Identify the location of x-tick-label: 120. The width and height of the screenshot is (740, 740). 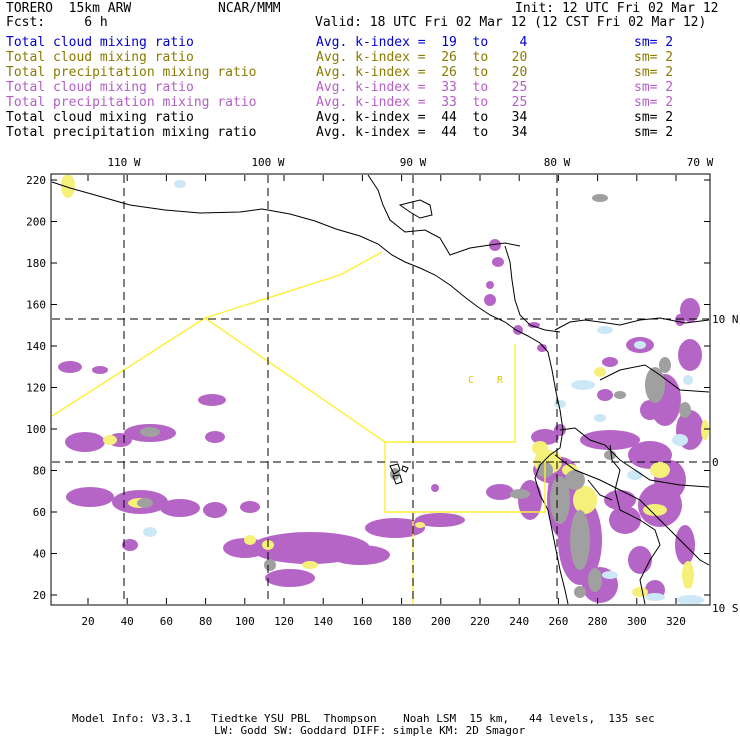
(284, 621).